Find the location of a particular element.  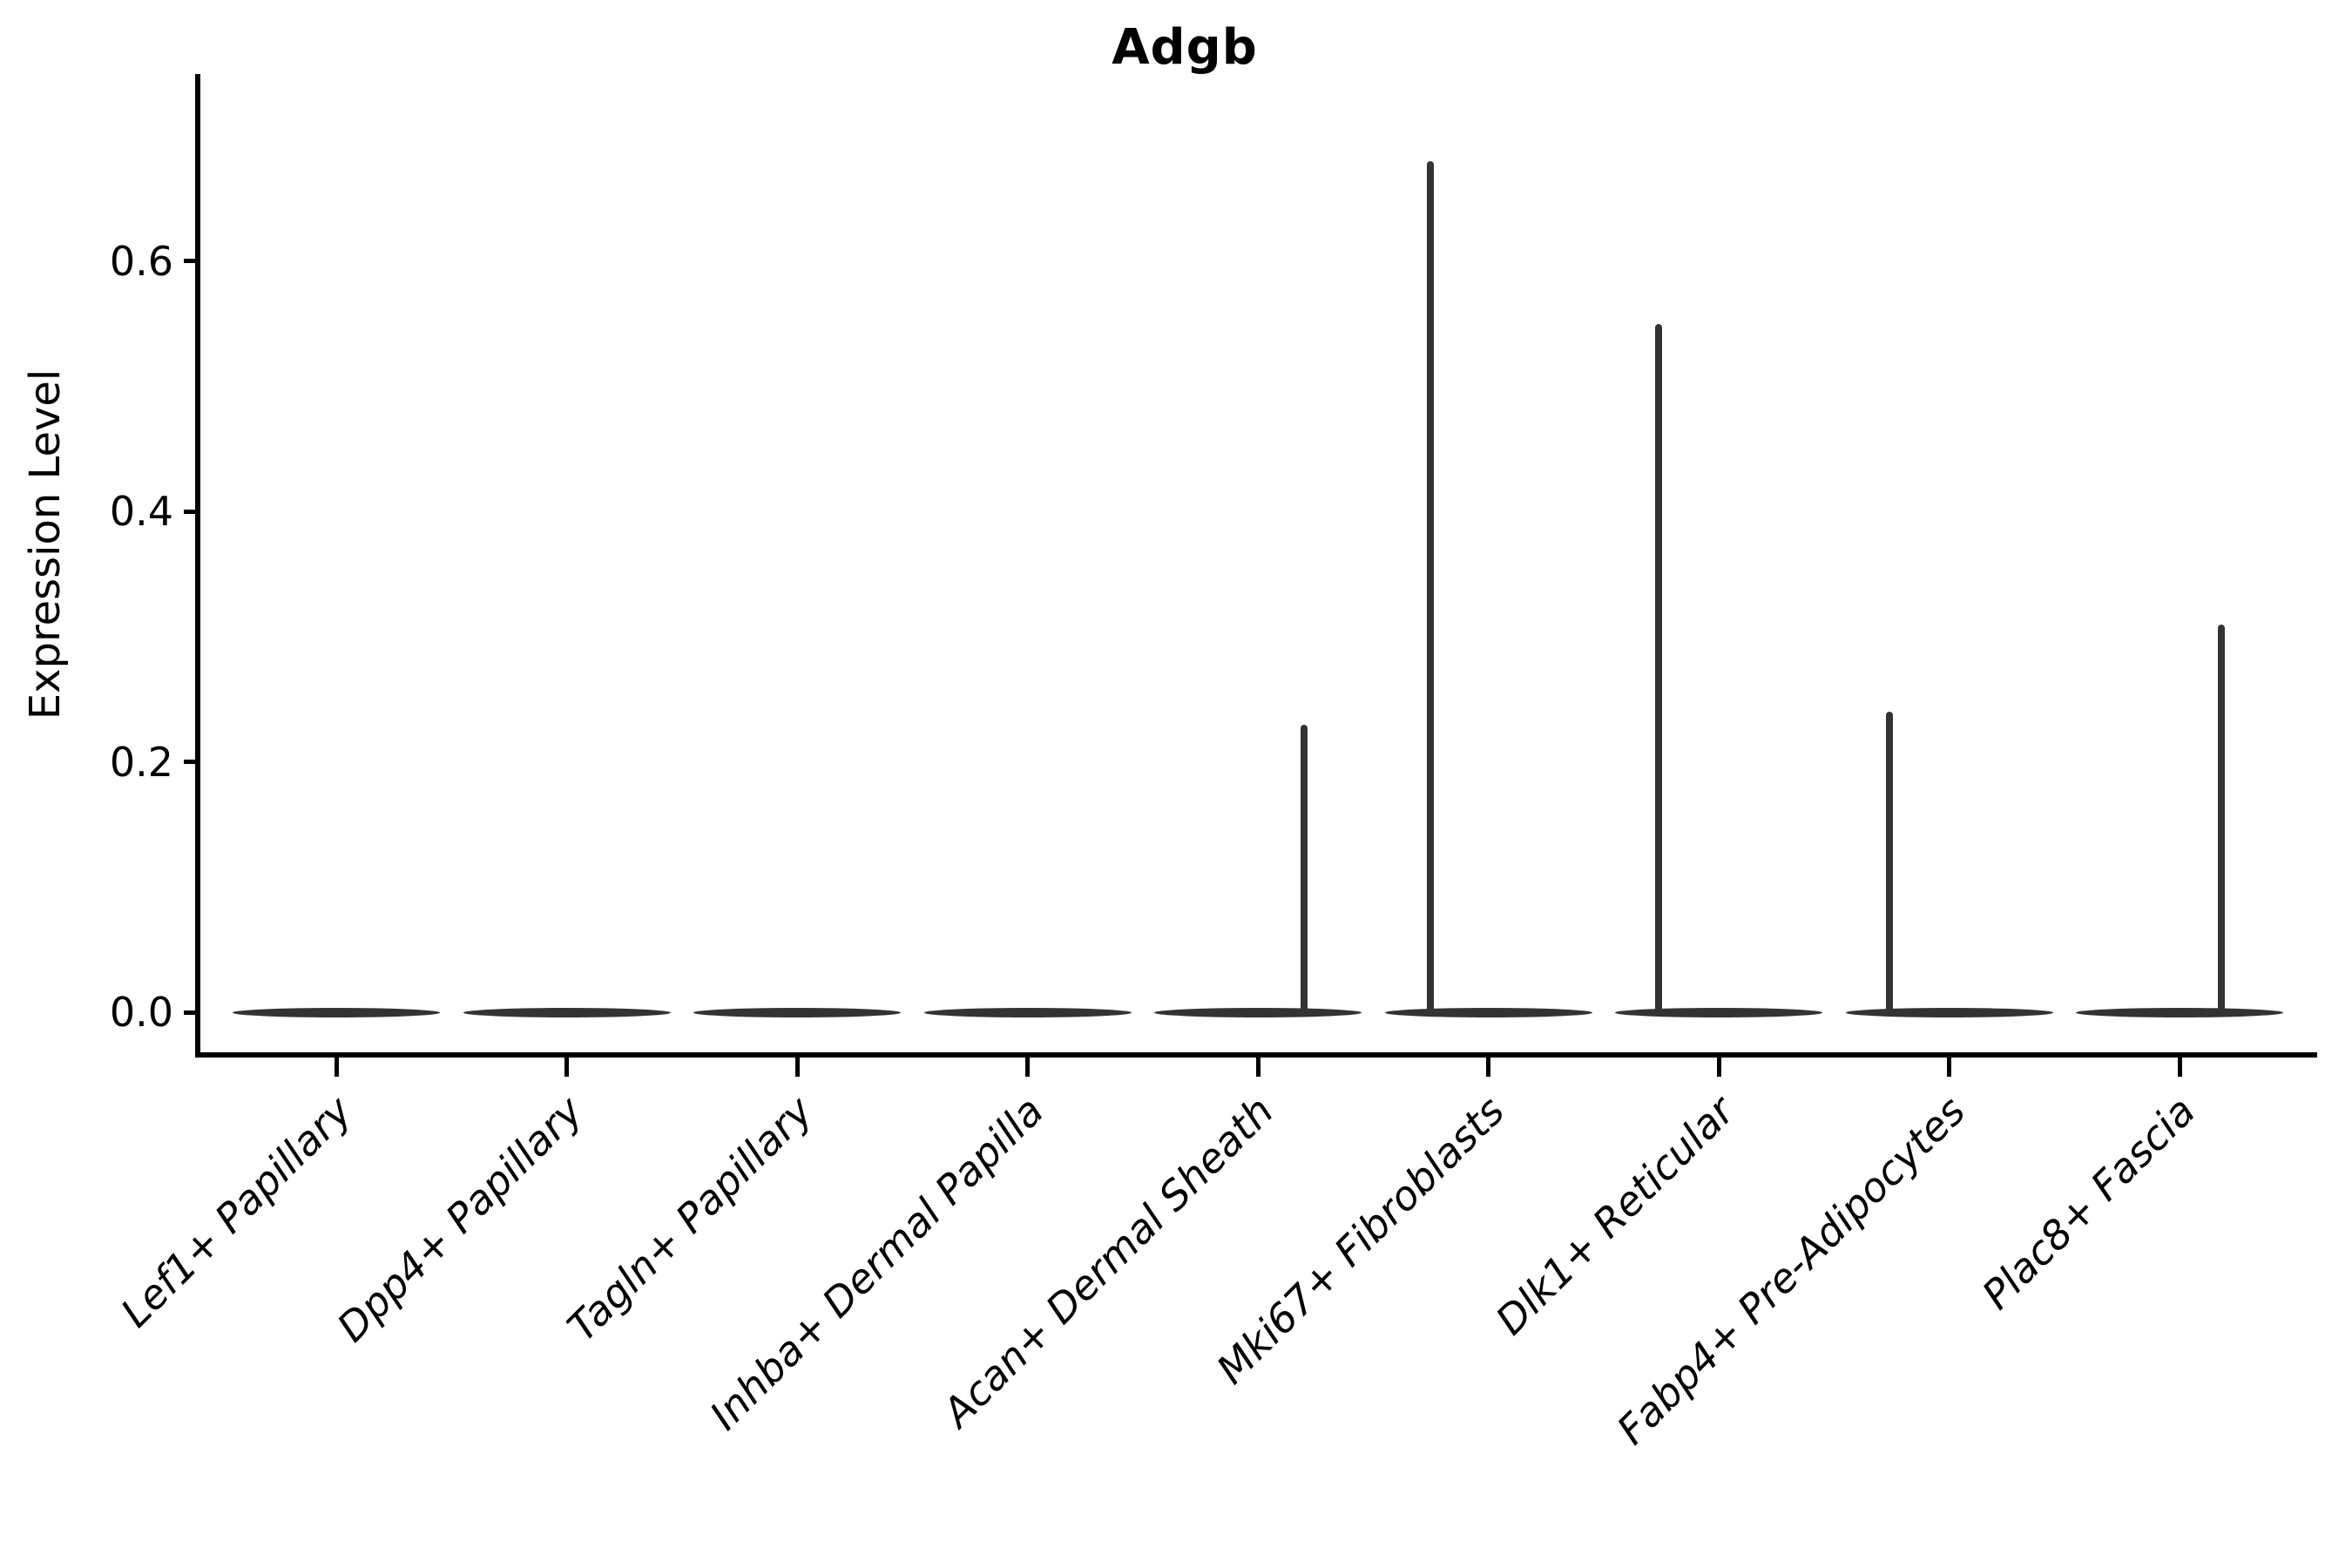

y-tick-label: 0.4 is located at coordinates (141, 512).